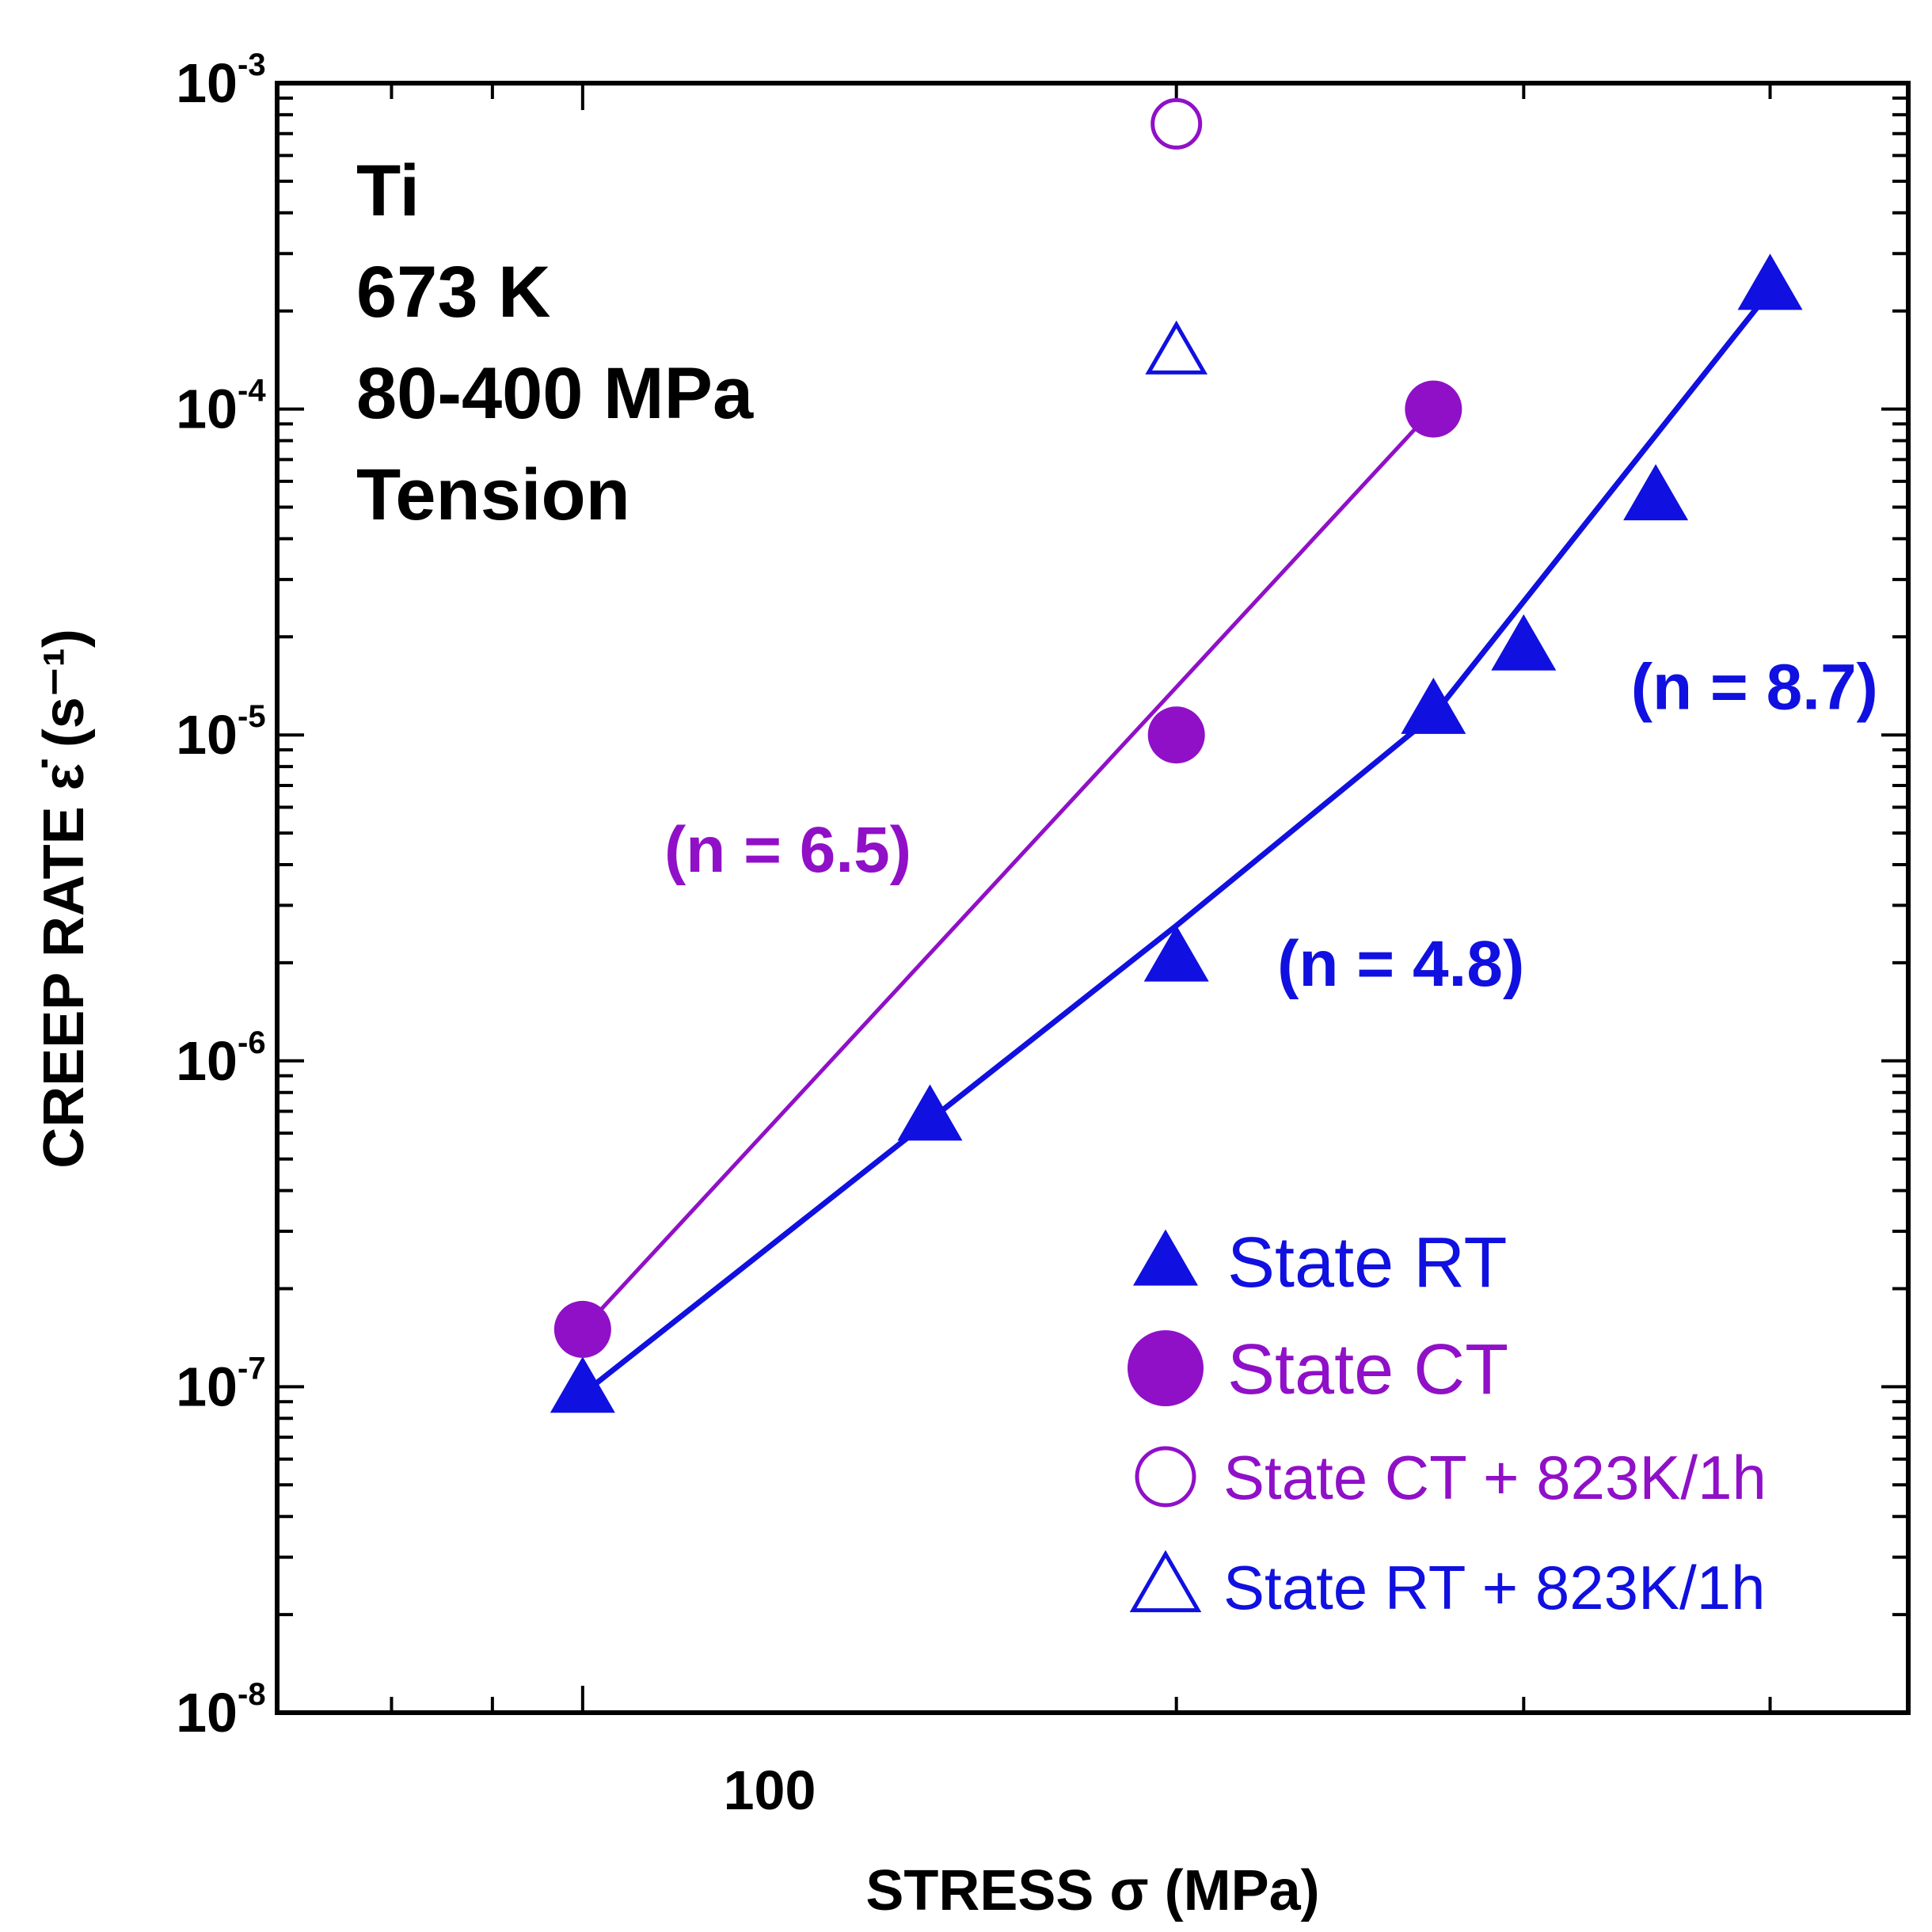 Image resolution: width=1932 pixels, height=1932 pixels. Describe the element at coordinates (1271, 826) in the screenshot. I see `slope-annotations: (n = 6.5) (n = 4.8) (n = 8.7)` at that location.